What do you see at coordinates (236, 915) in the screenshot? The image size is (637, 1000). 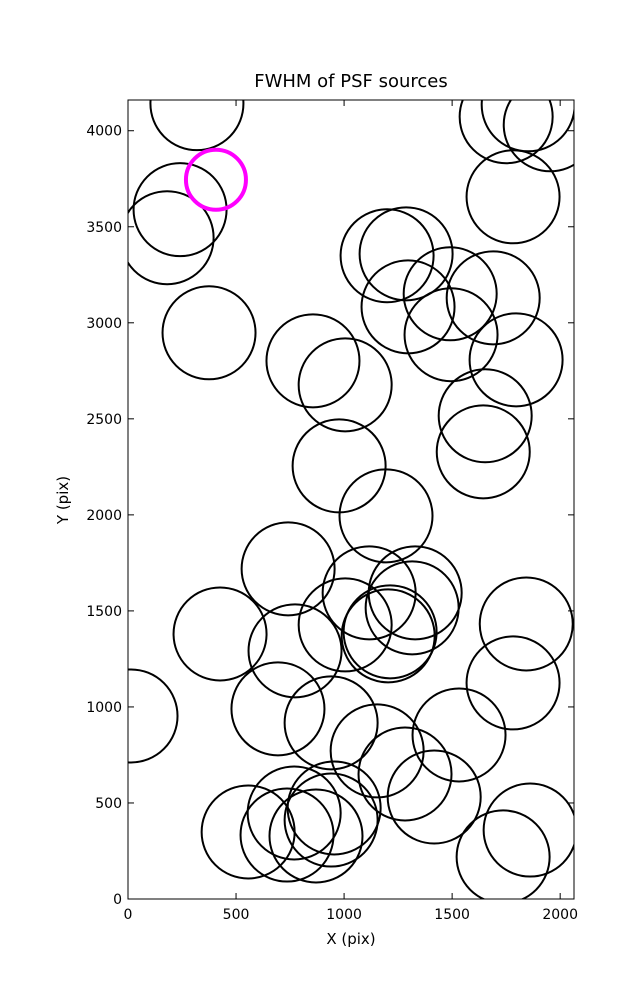 I see `x-tick-label: 500` at bounding box center [236, 915].